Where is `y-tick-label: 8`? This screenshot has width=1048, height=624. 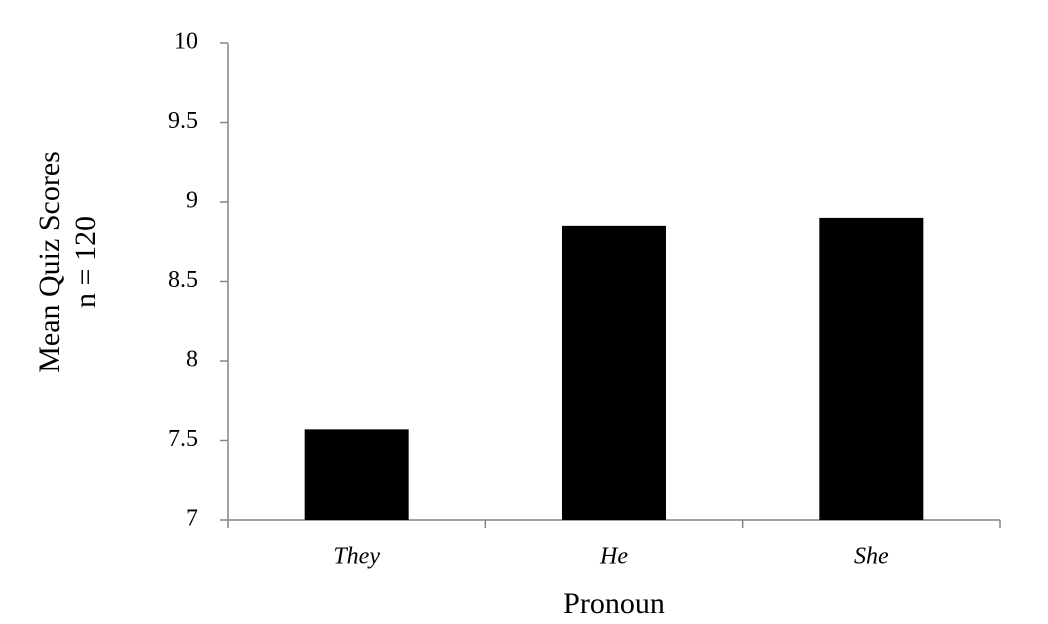
y-tick-label: 8 is located at coordinates (192, 360).